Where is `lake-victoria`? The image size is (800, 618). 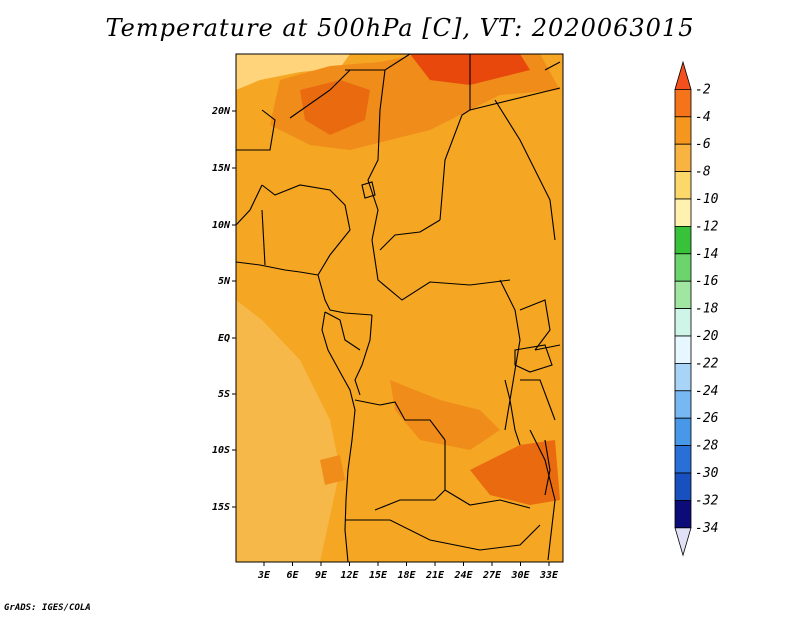
lake-victoria is located at coordinates (533, 358).